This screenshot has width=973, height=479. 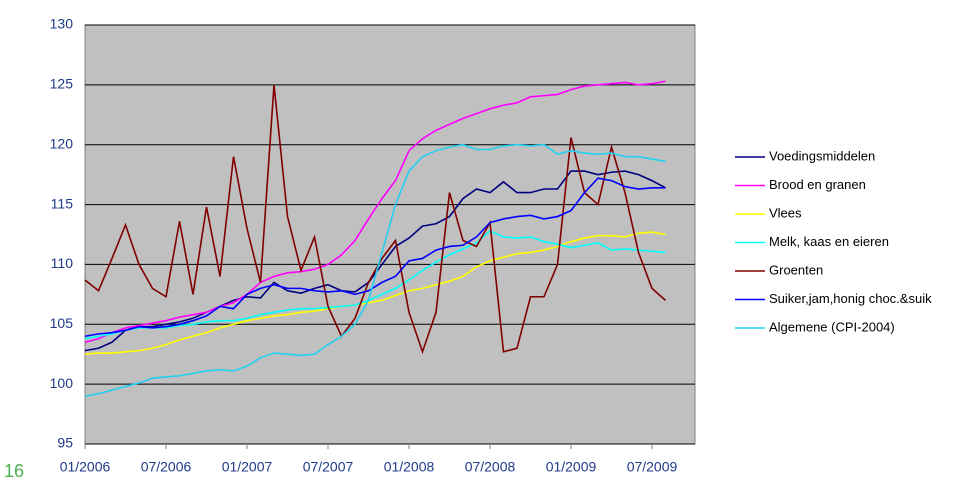 I want to click on y-tick-label: 95, so click(x=65, y=443).